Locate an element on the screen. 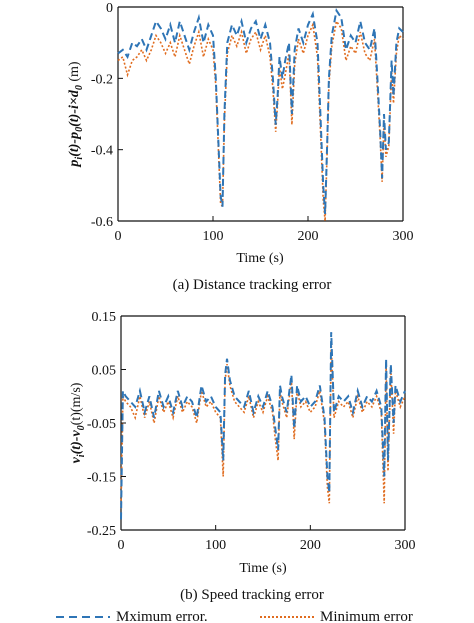  speed-y-tick-label: -0.05 is located at coordinates (101, 424).